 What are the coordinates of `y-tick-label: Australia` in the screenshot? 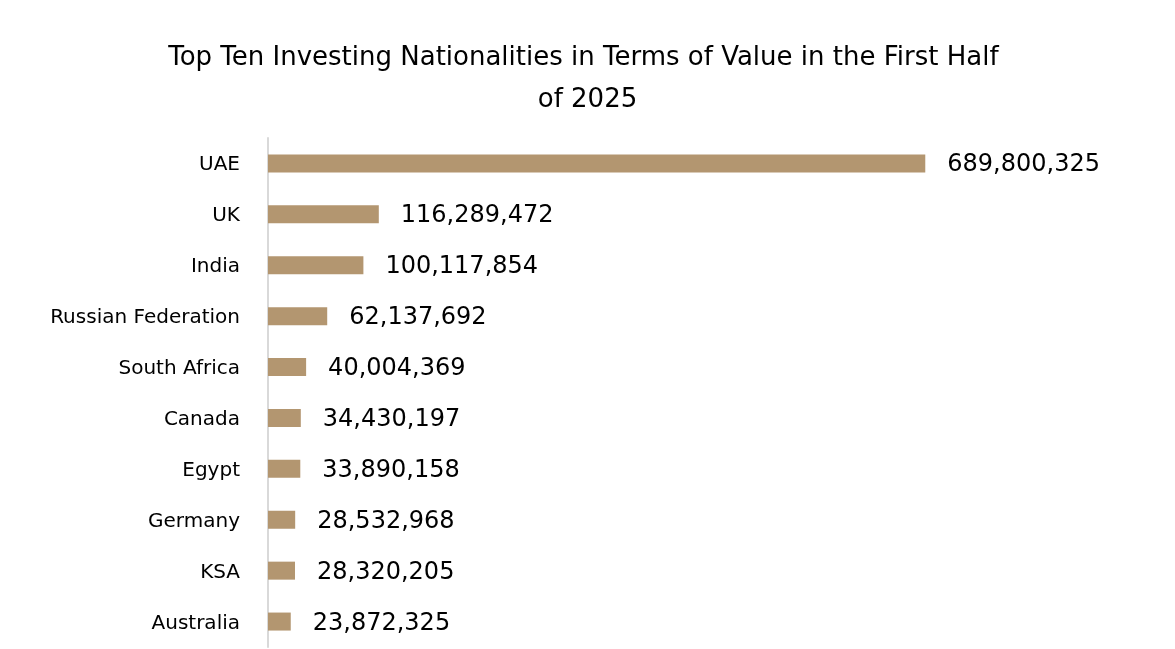 It's located at (195, 621).